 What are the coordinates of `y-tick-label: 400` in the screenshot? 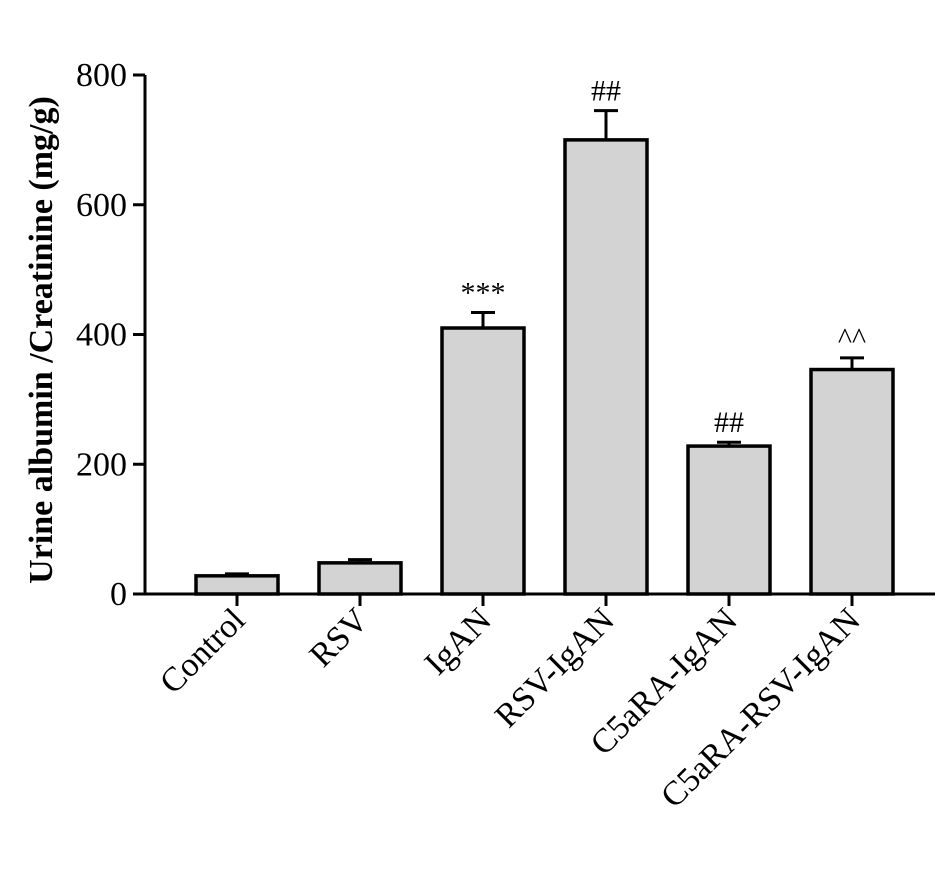 It's located at (101, 335).